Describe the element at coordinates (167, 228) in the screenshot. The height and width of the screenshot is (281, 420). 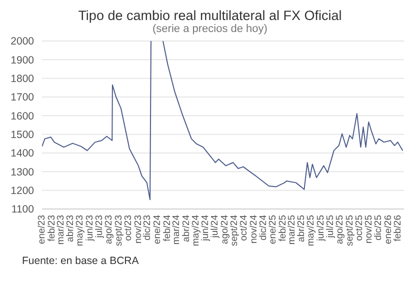
I see `x-tick-label: feb/24` at that location.